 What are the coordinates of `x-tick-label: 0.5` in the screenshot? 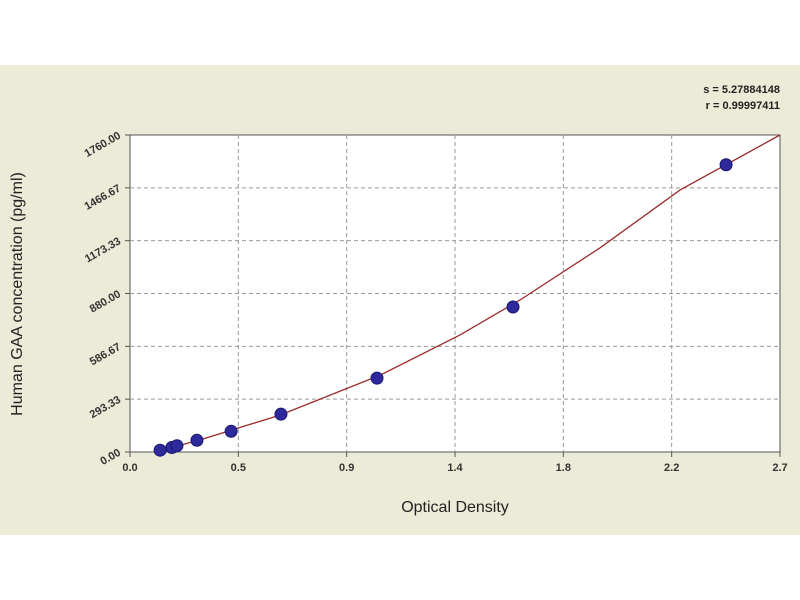 It's located at (238, 468).